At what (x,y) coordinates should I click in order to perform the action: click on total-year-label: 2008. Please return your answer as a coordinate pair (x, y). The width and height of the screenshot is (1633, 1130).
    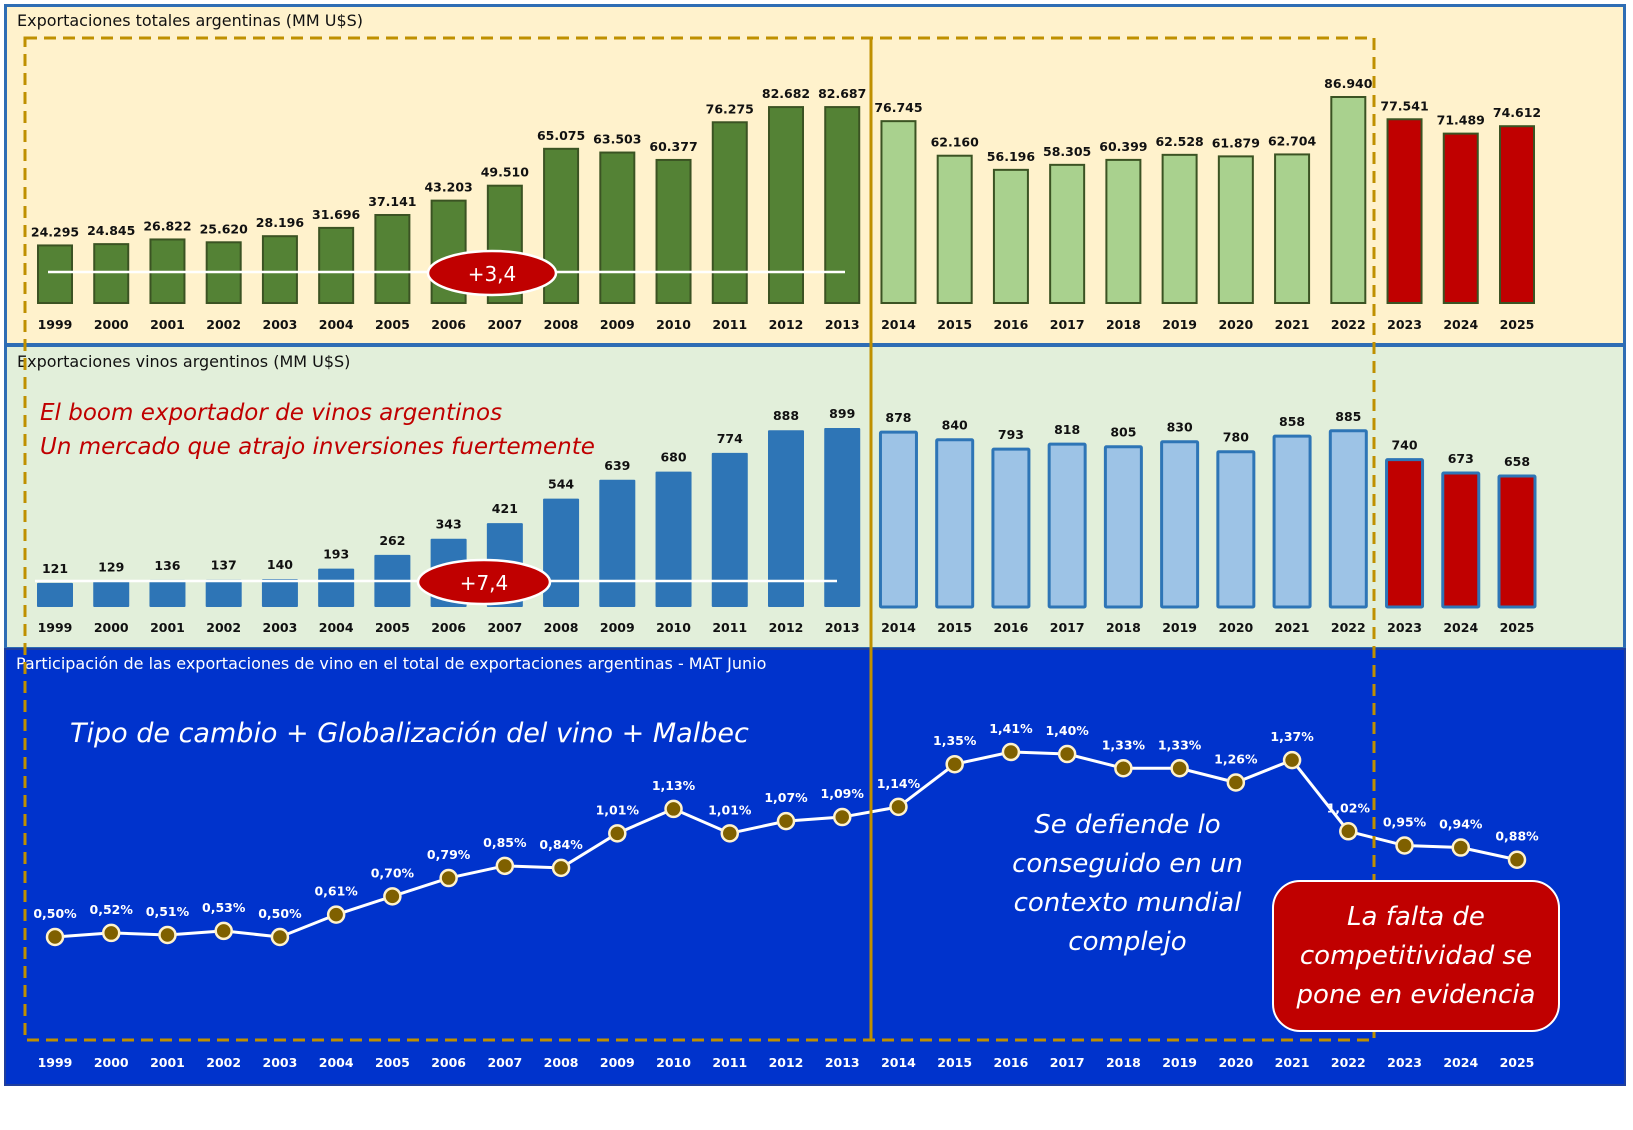
    Looking at the image, I should click on (561, 324).